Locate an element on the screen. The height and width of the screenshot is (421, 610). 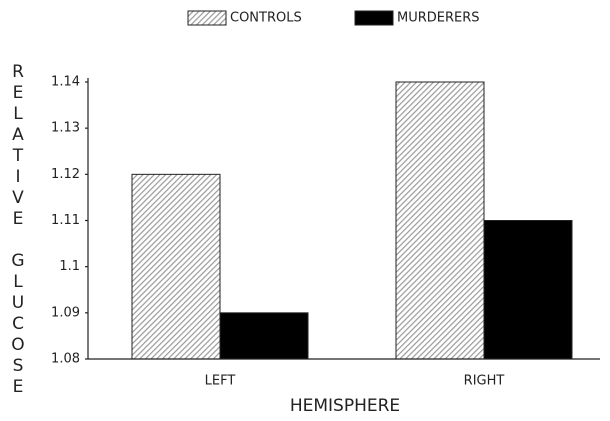
y-tick-label: 1.11 is located at coordinates (65, 220).